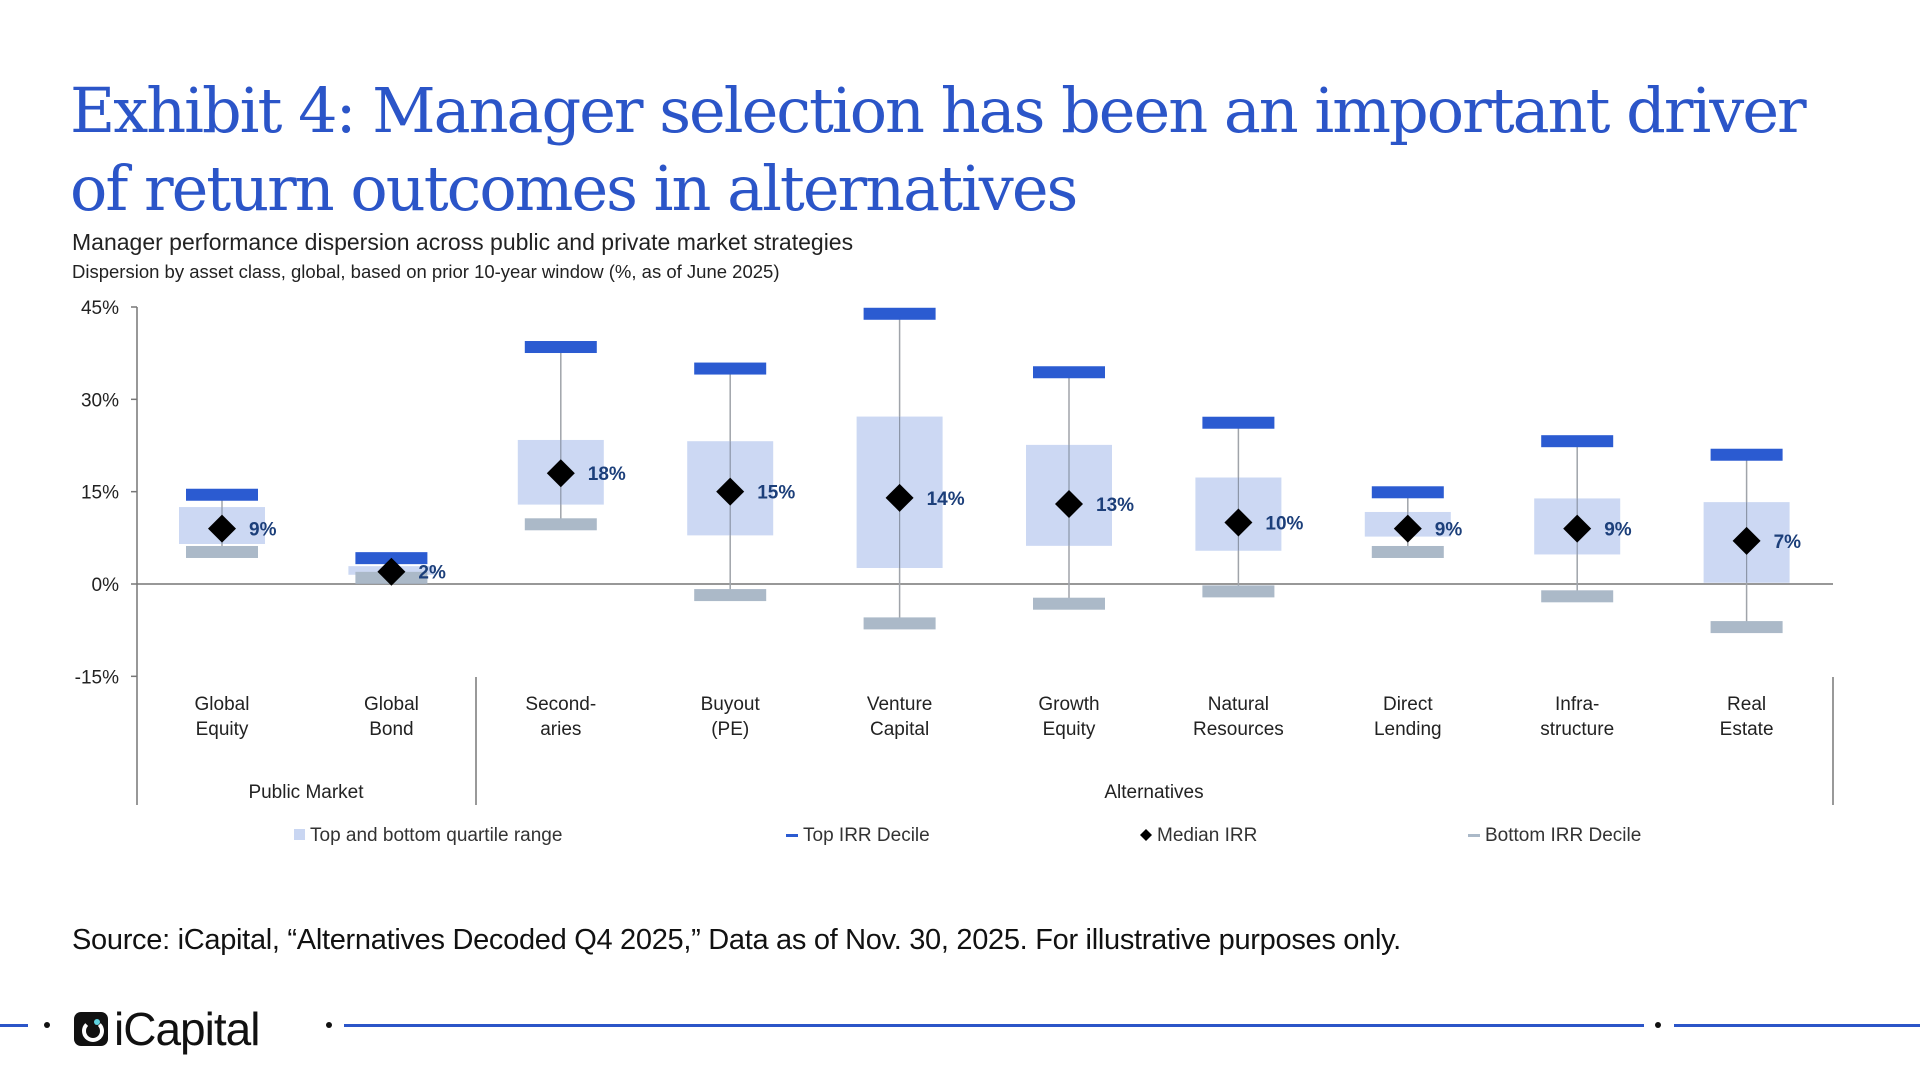  What do you see at coordinates (560, 729) in the screenshot?
I see `category-label: aries` at bounding box center [560, 729].